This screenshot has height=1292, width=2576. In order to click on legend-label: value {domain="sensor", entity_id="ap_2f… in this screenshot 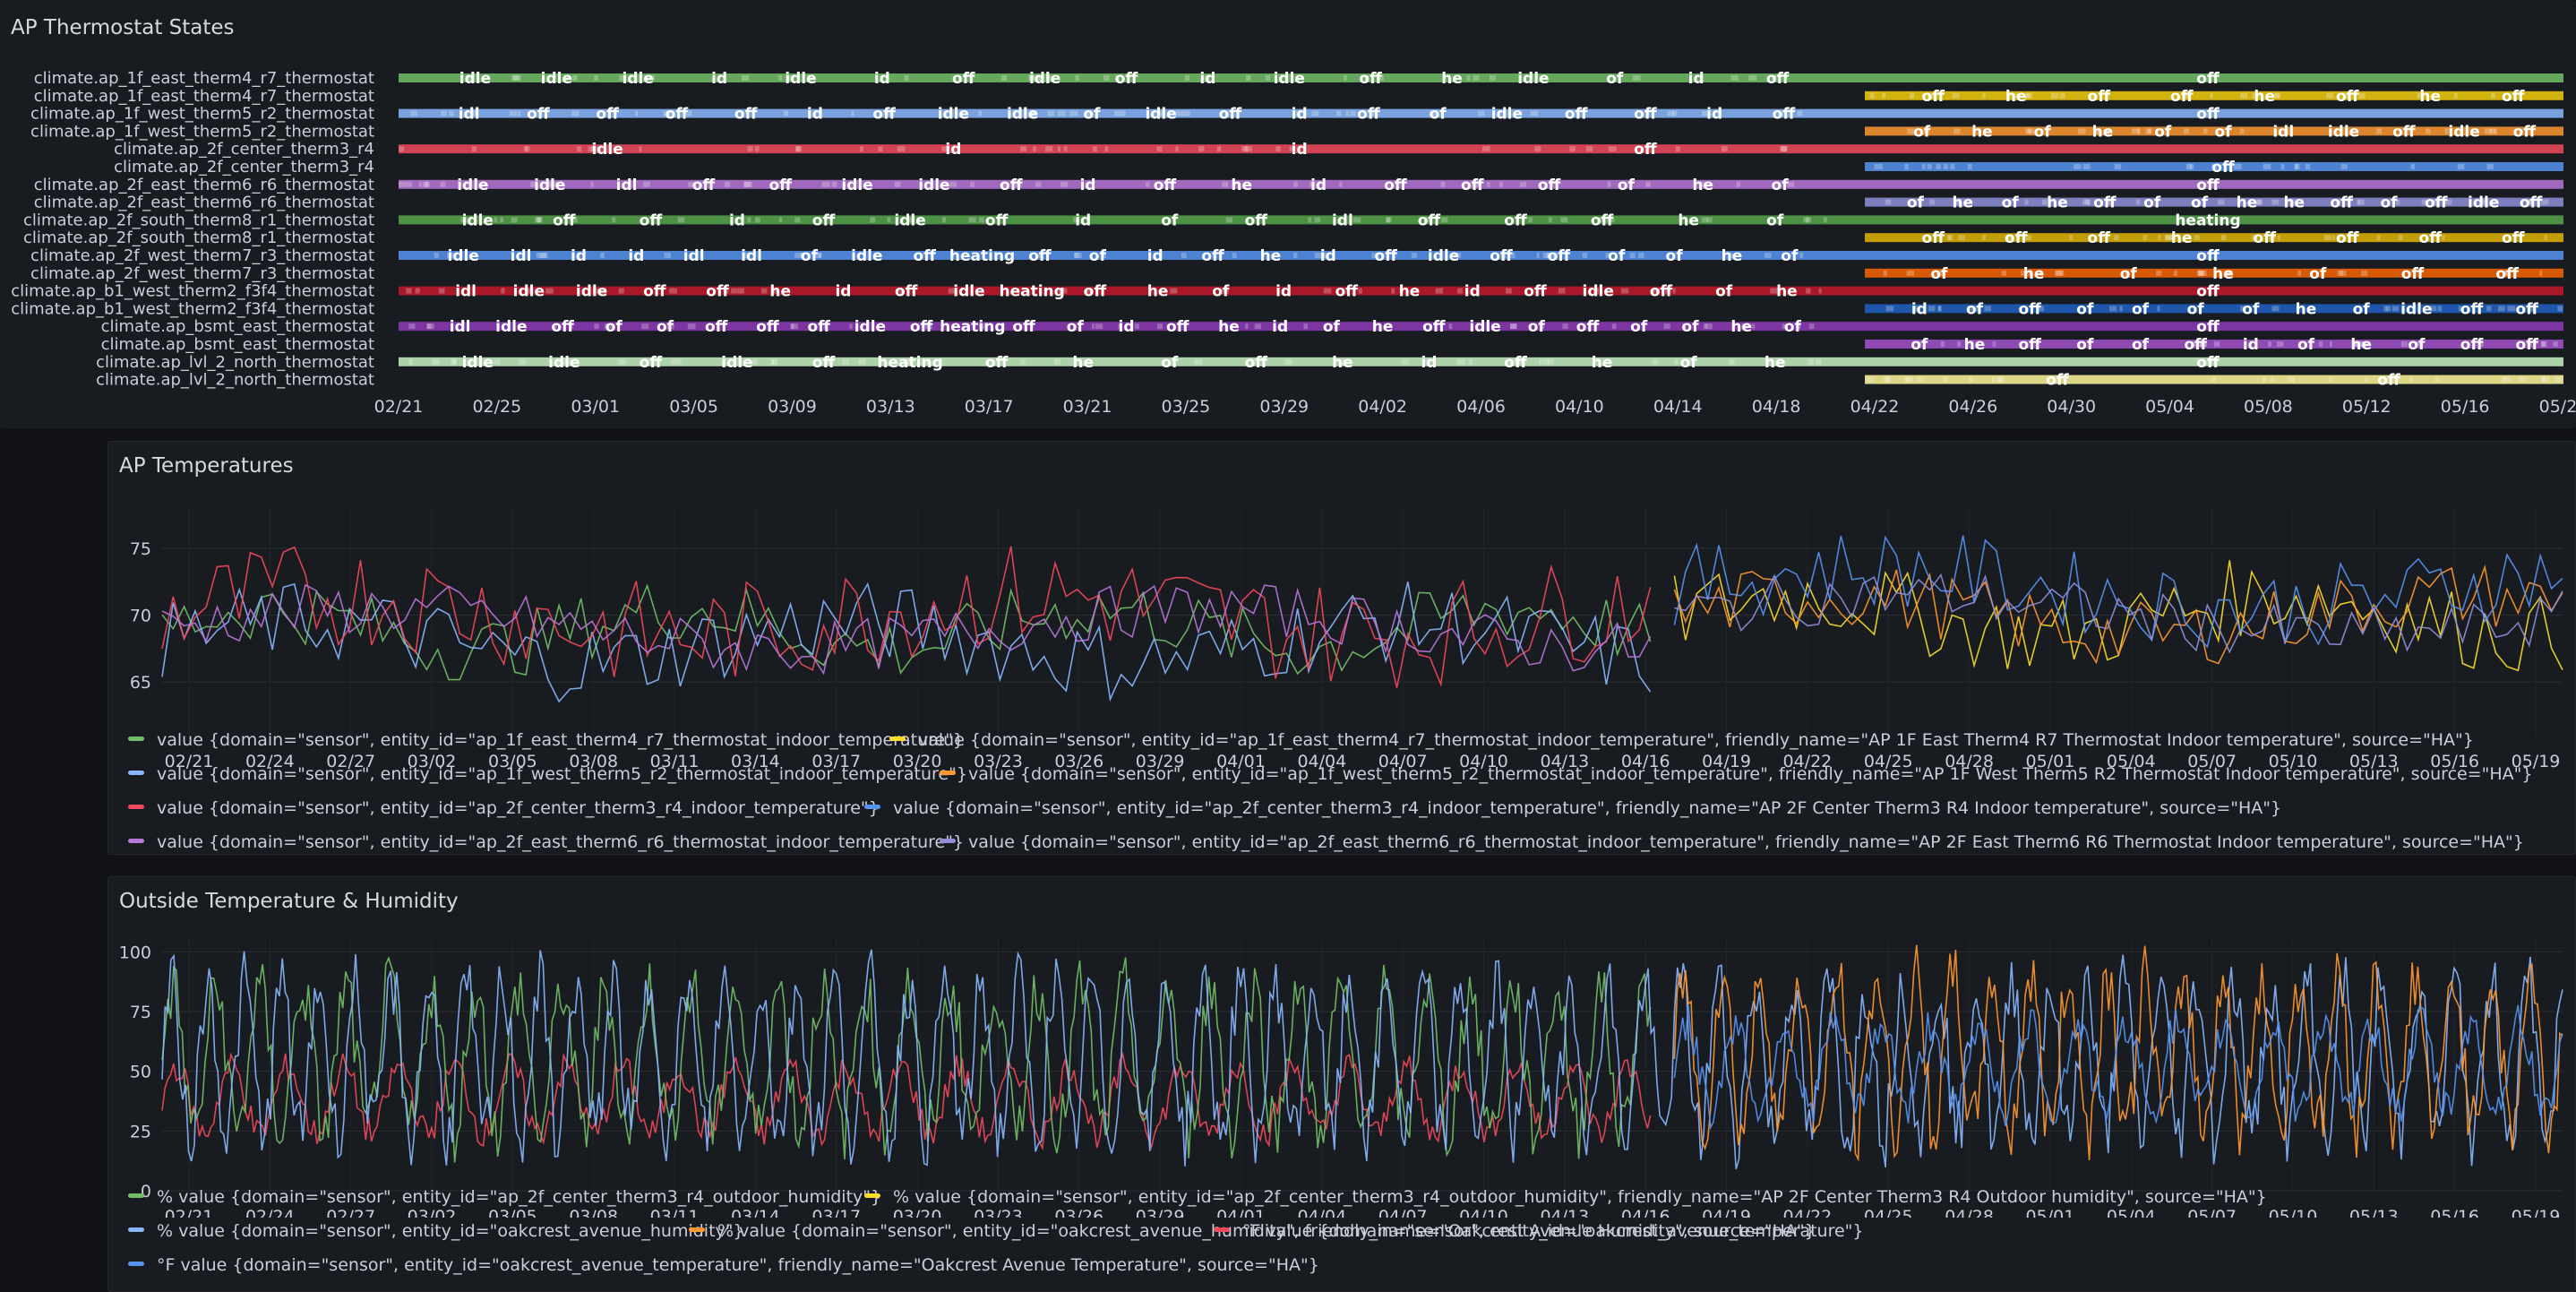, I will do `click(1587, 808)`.